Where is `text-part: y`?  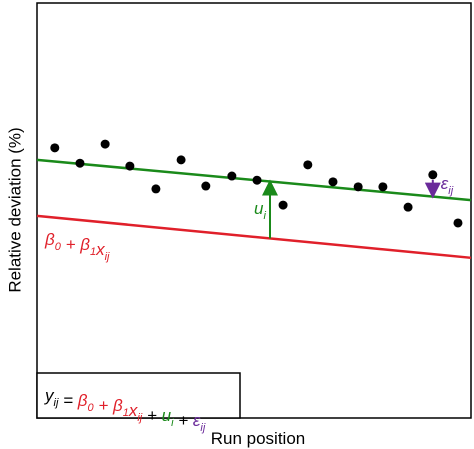 text-part: y is located at coordinates (49, 395).